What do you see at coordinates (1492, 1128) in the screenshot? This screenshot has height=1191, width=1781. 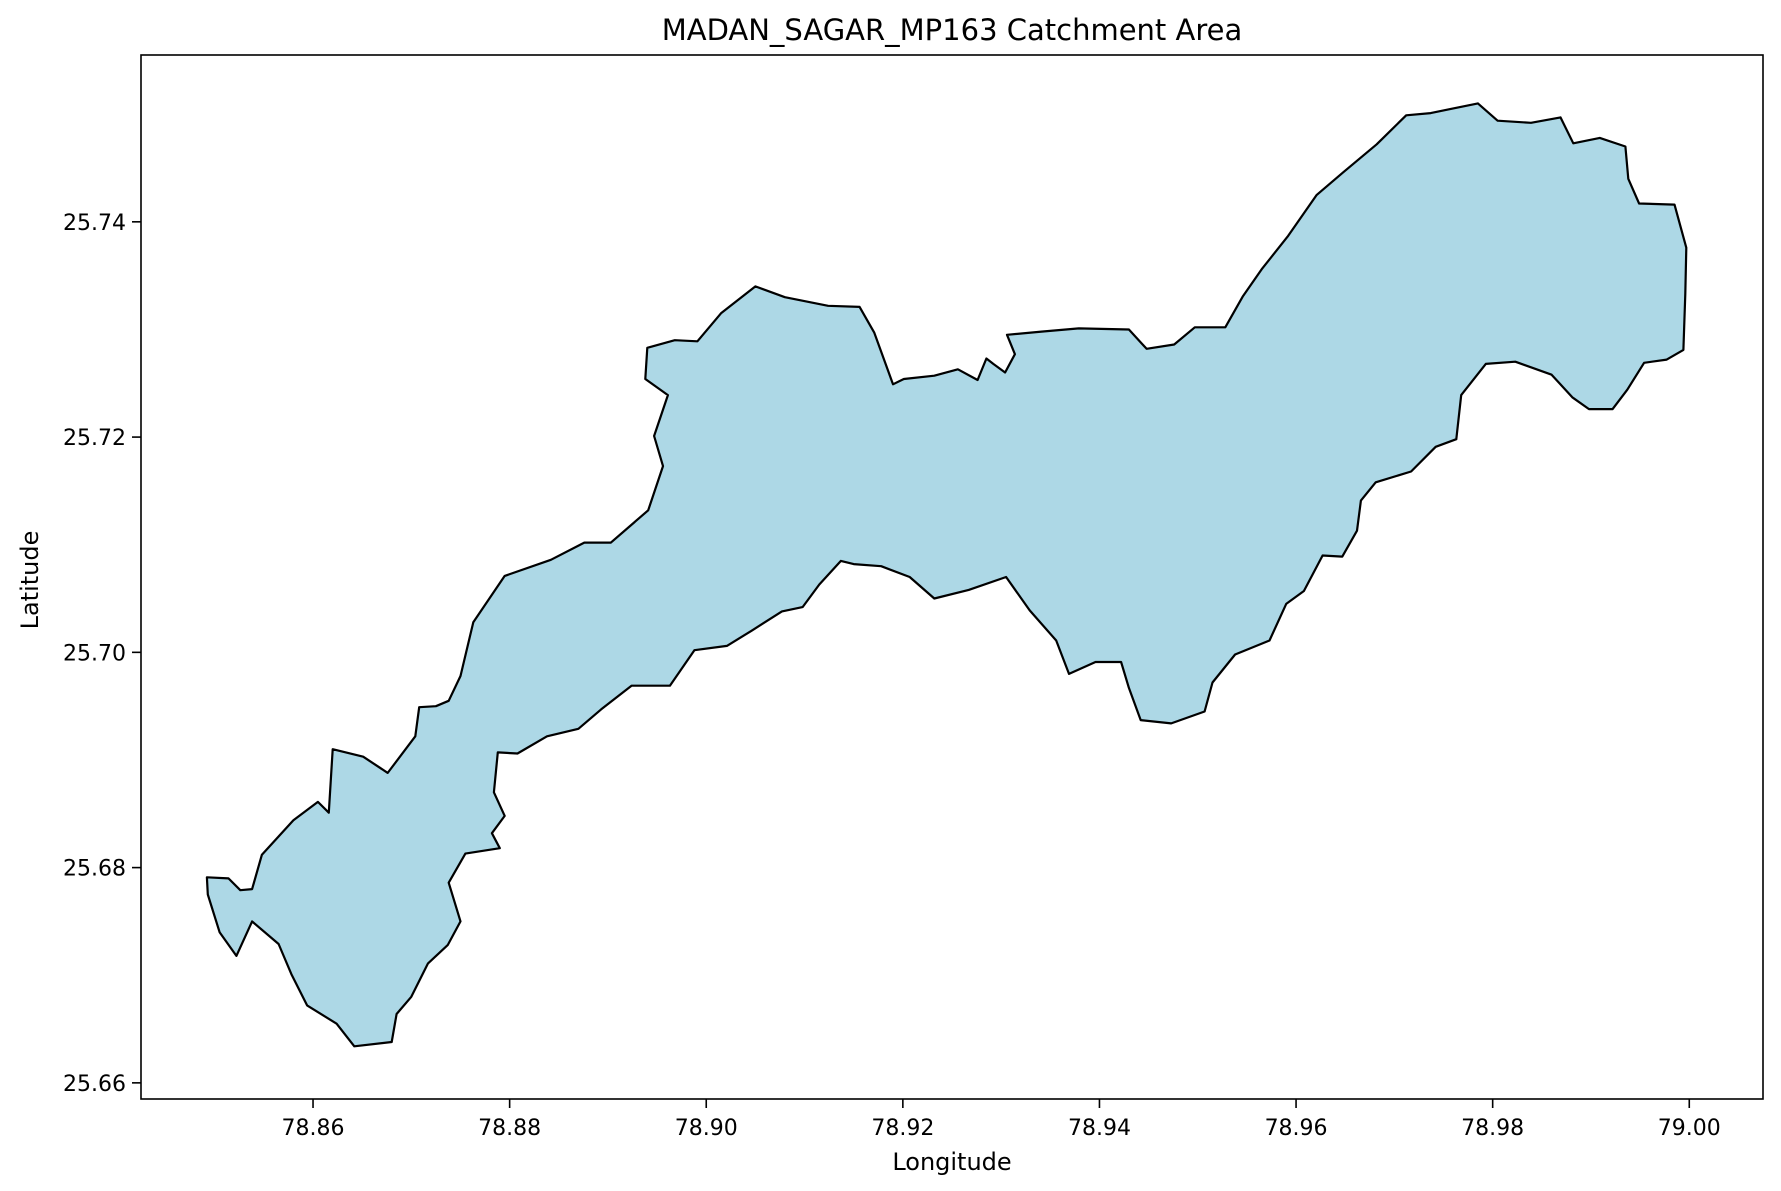 I see `x-tick-label: 78.98` at bounding box center [1492, 1128].